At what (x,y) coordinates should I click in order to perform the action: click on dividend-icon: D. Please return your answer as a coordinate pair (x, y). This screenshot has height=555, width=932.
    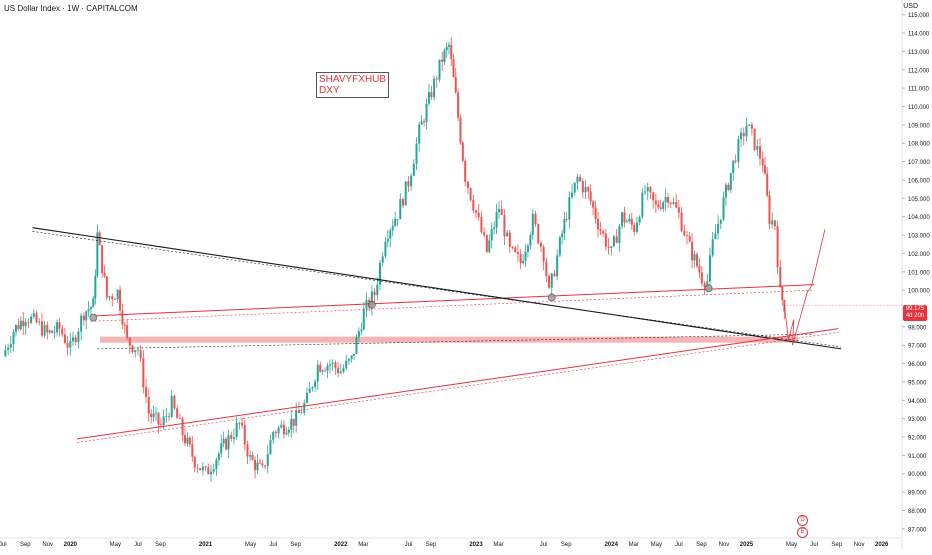
    Looking at the image, I should click on (802, 520).